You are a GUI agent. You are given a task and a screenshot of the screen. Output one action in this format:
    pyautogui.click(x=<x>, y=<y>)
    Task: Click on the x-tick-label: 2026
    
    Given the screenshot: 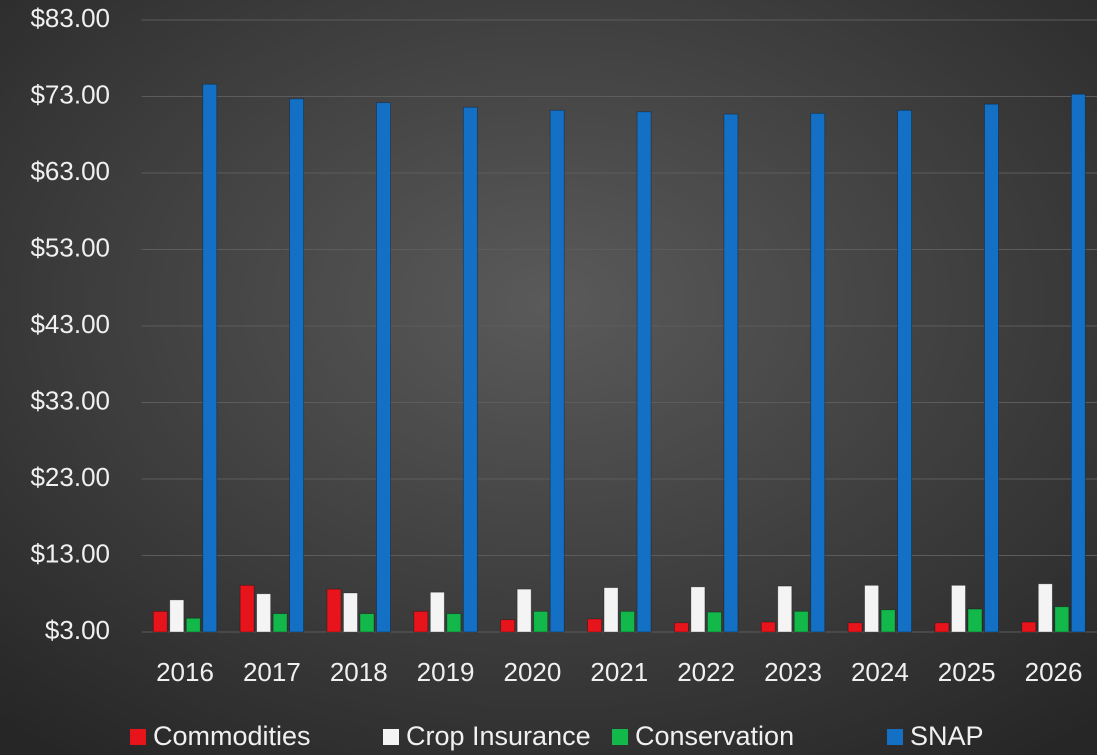 What is the action you would take?
    pyautogui.click(x=1054, y=672)
    